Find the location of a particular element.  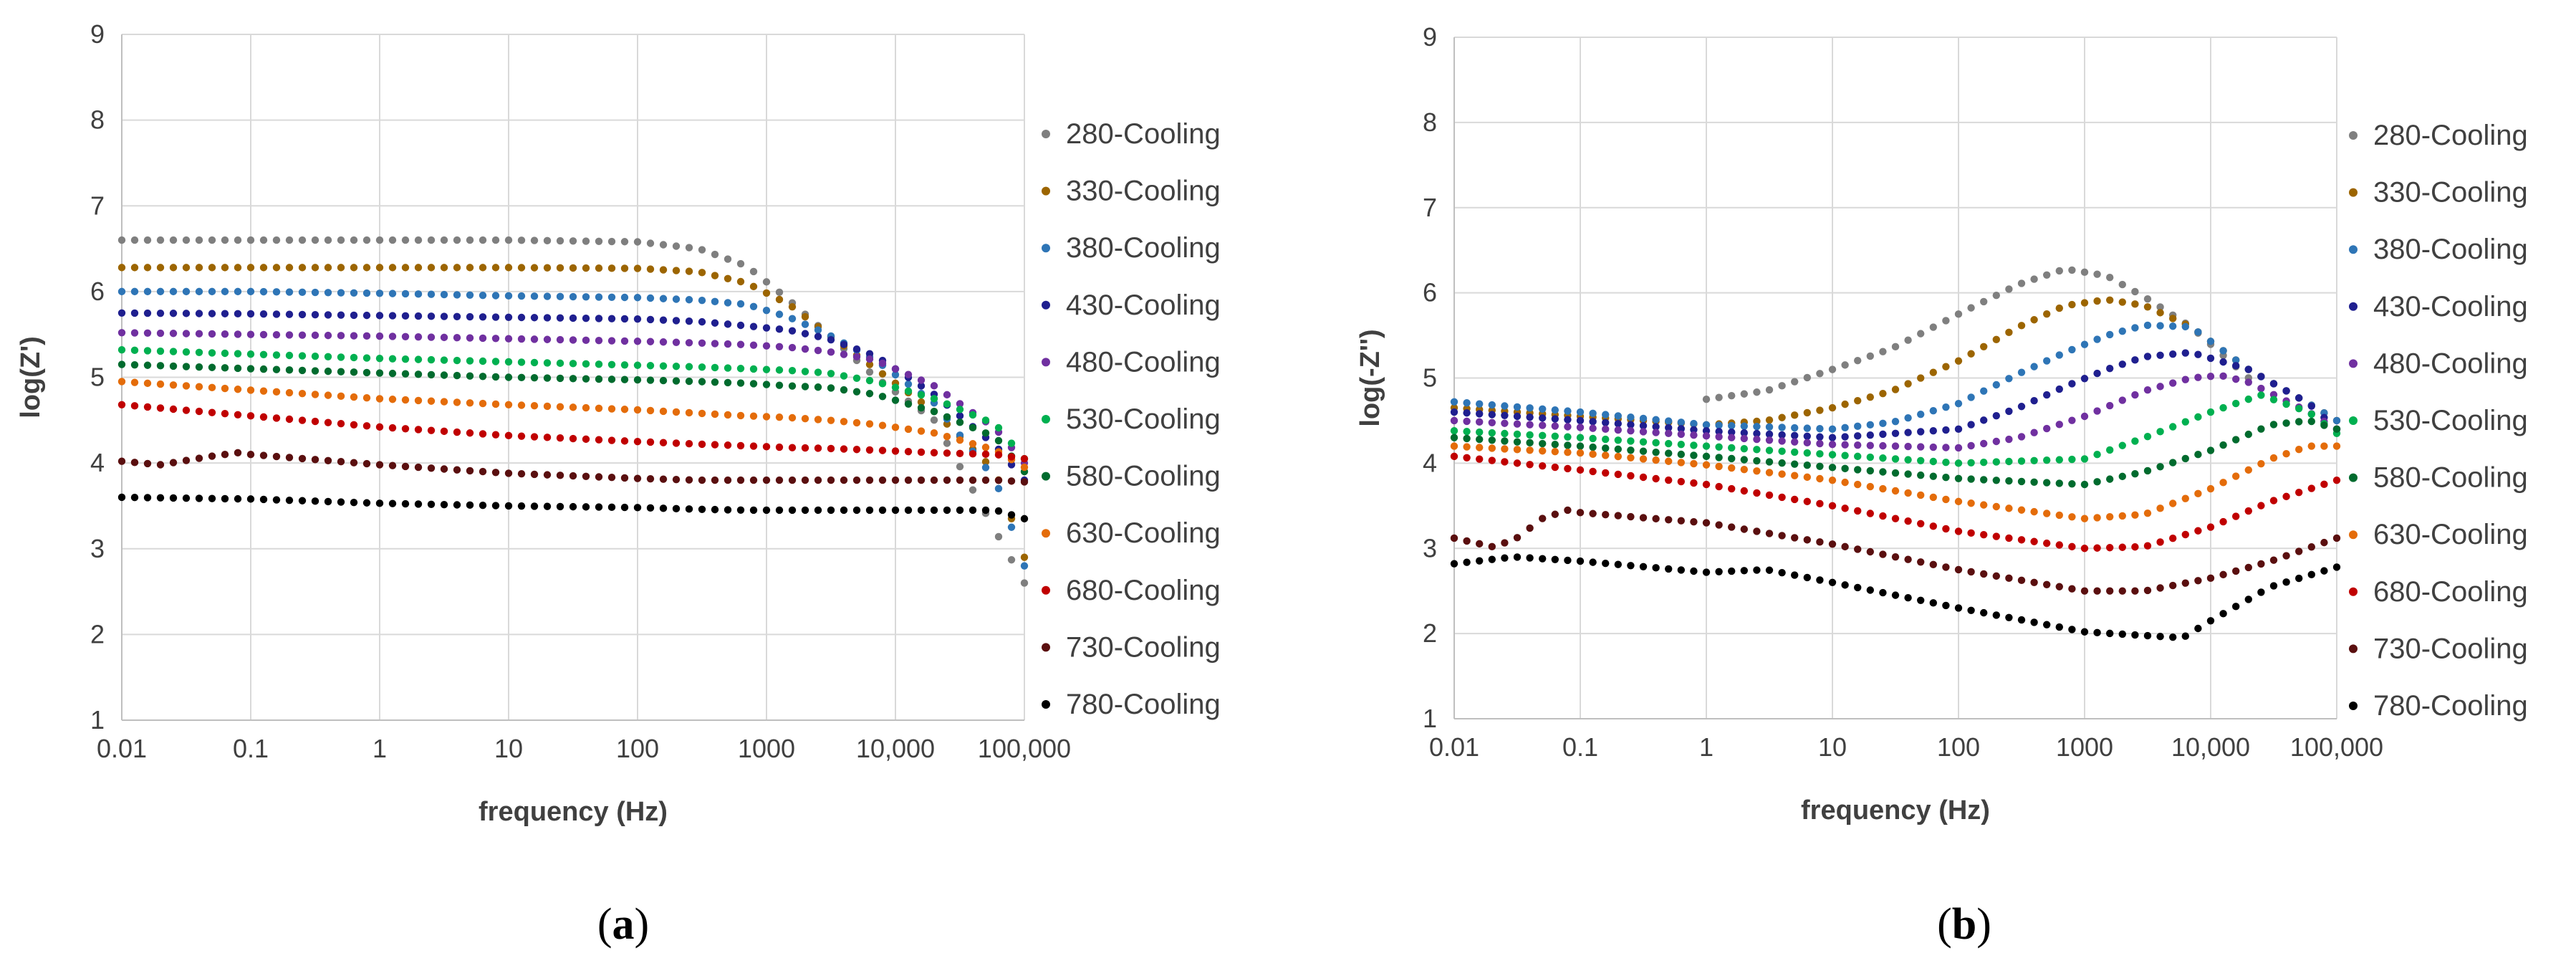

legend-label: 580-Cooling is located at coordinates (2450, 478).